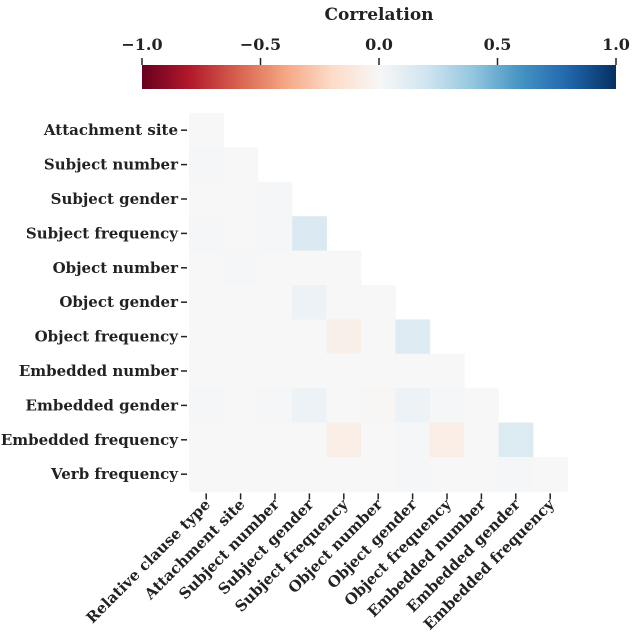 This screenshot has width=634, height=643. I want to click on heatmap-cell-object-gender-x-object-number, so click(378, 302).